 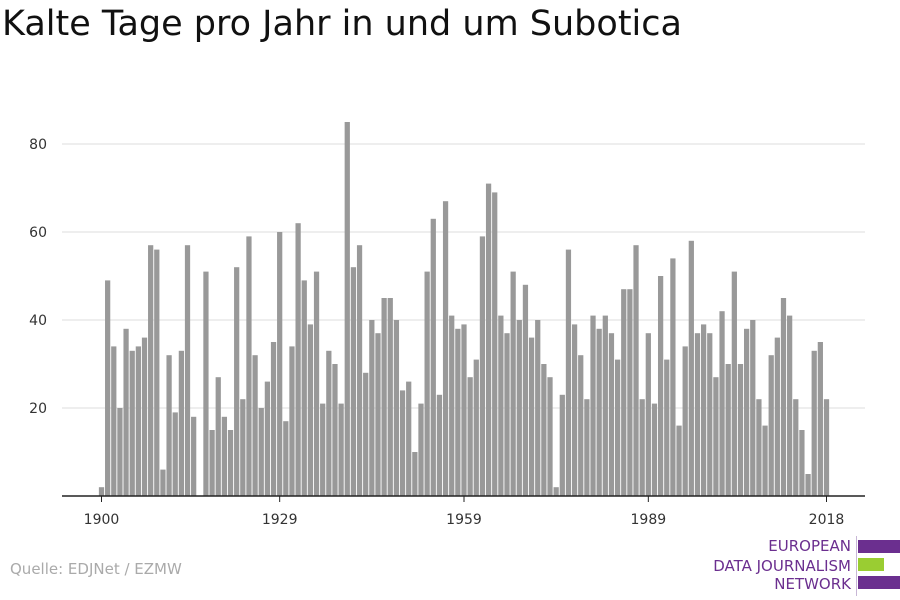 What do you see at coordinates (501, 405) in the screenshot?
I see `bar-1965` at bounding box center [501, 405].